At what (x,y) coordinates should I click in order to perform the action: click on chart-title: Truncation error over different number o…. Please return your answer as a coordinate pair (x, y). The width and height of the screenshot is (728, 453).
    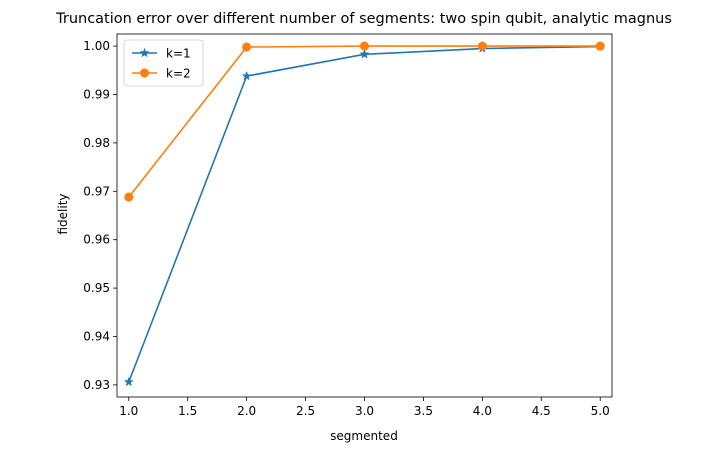
    Looking at the image, I should click on (363, 19).